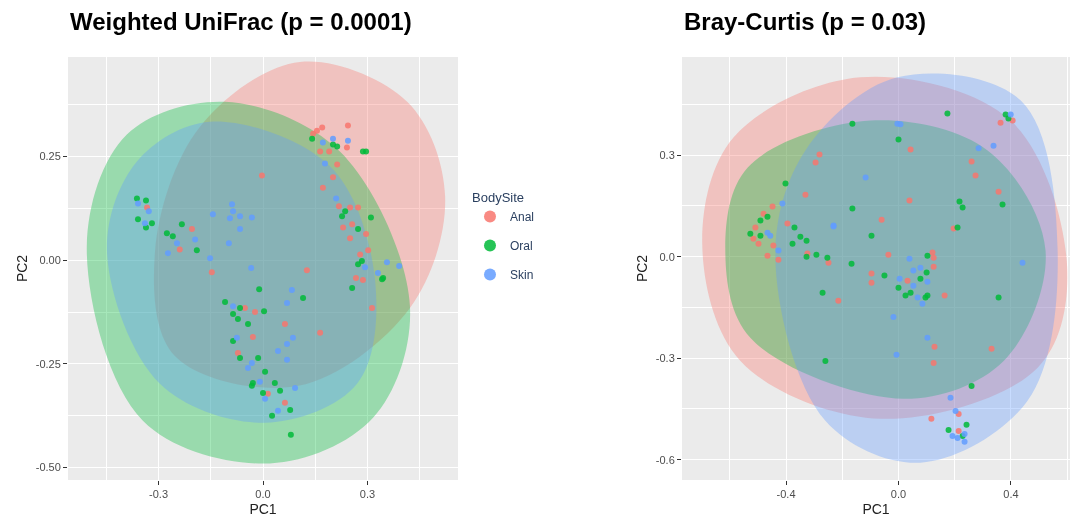 This screenshot has height=527, width=1081. What do you see at coordinates (521, 246) in the screenshot?
I see `legend-label: Oral` at bounding box center [521, 246].